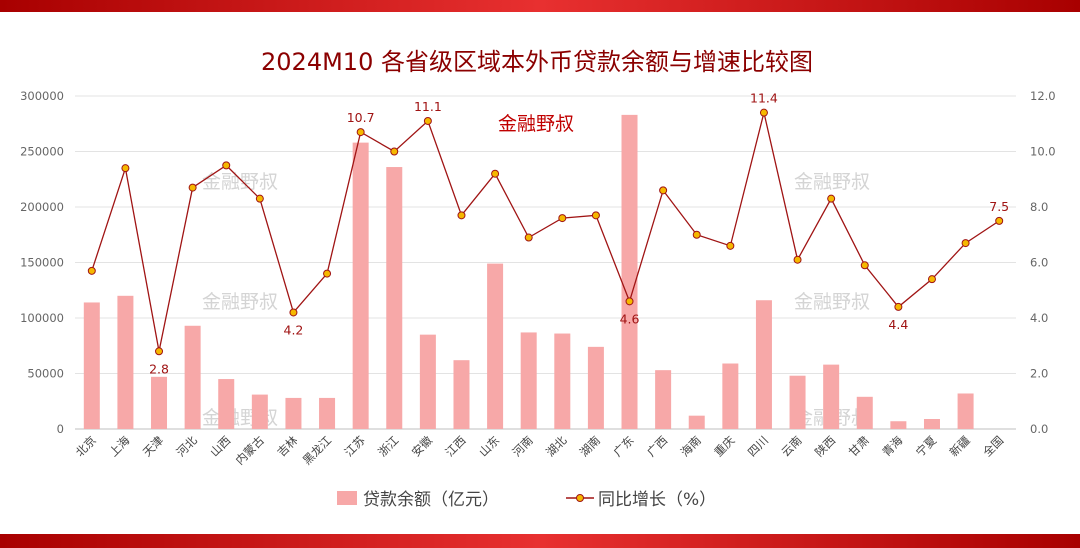  I want to click on legend-line-marker, so click(580, 498).